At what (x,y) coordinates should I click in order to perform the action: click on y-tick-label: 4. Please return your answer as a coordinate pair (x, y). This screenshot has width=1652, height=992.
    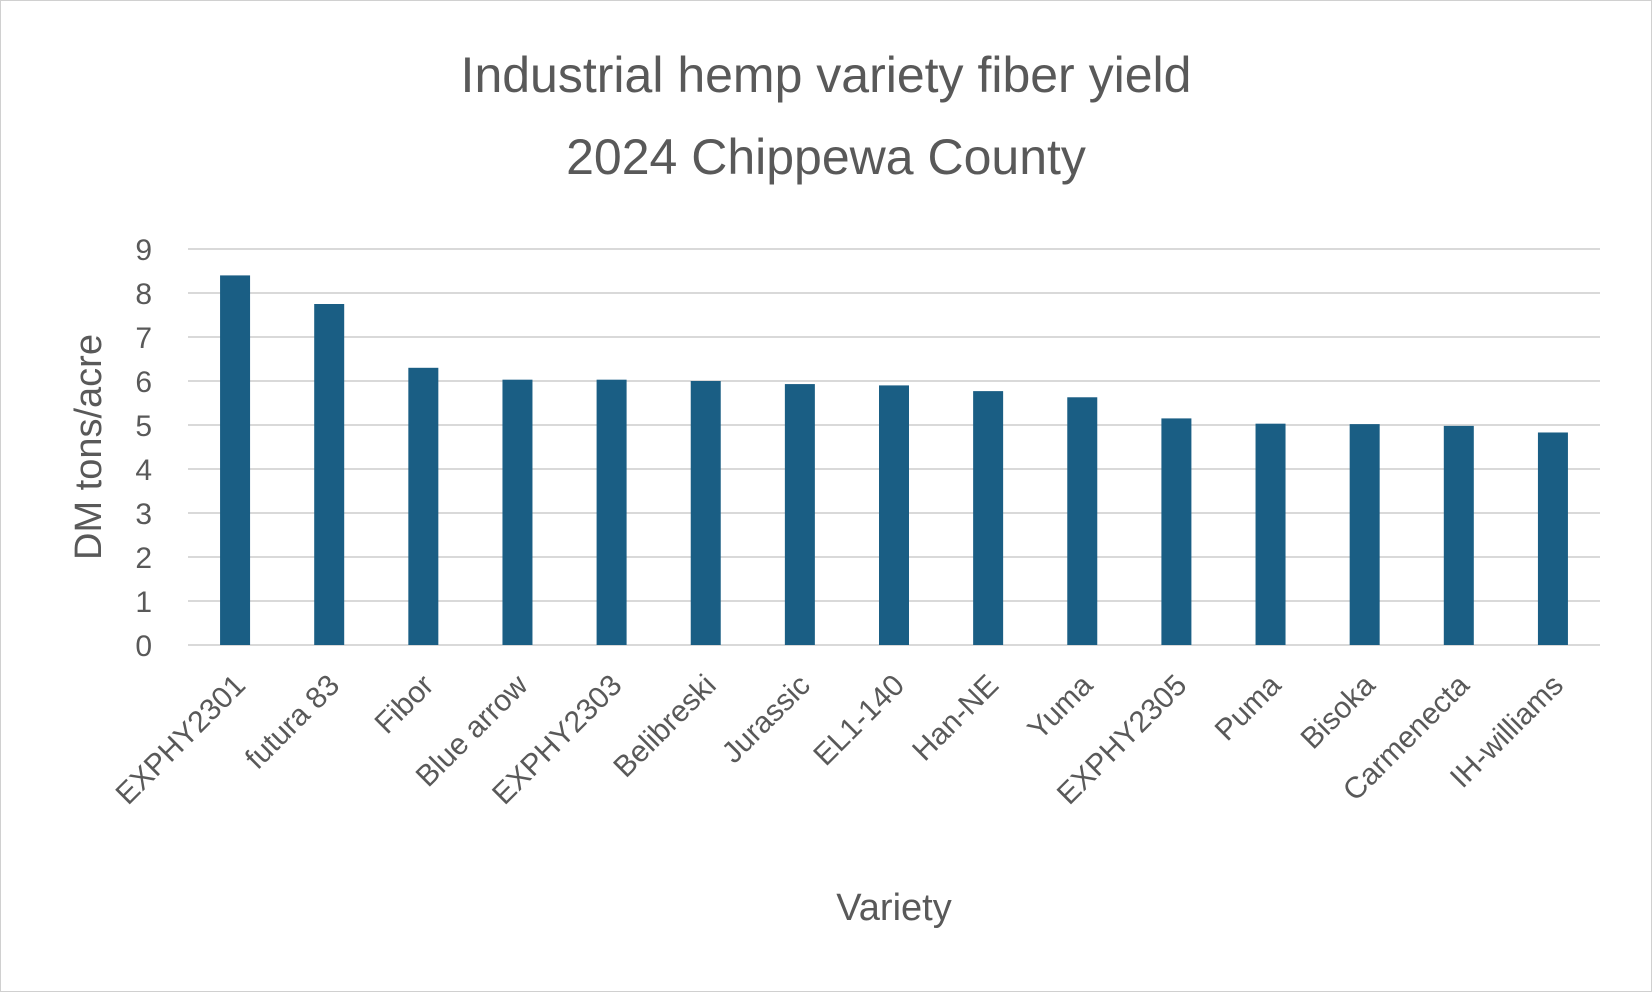
    Looking at the image, I should click on (143, 470).